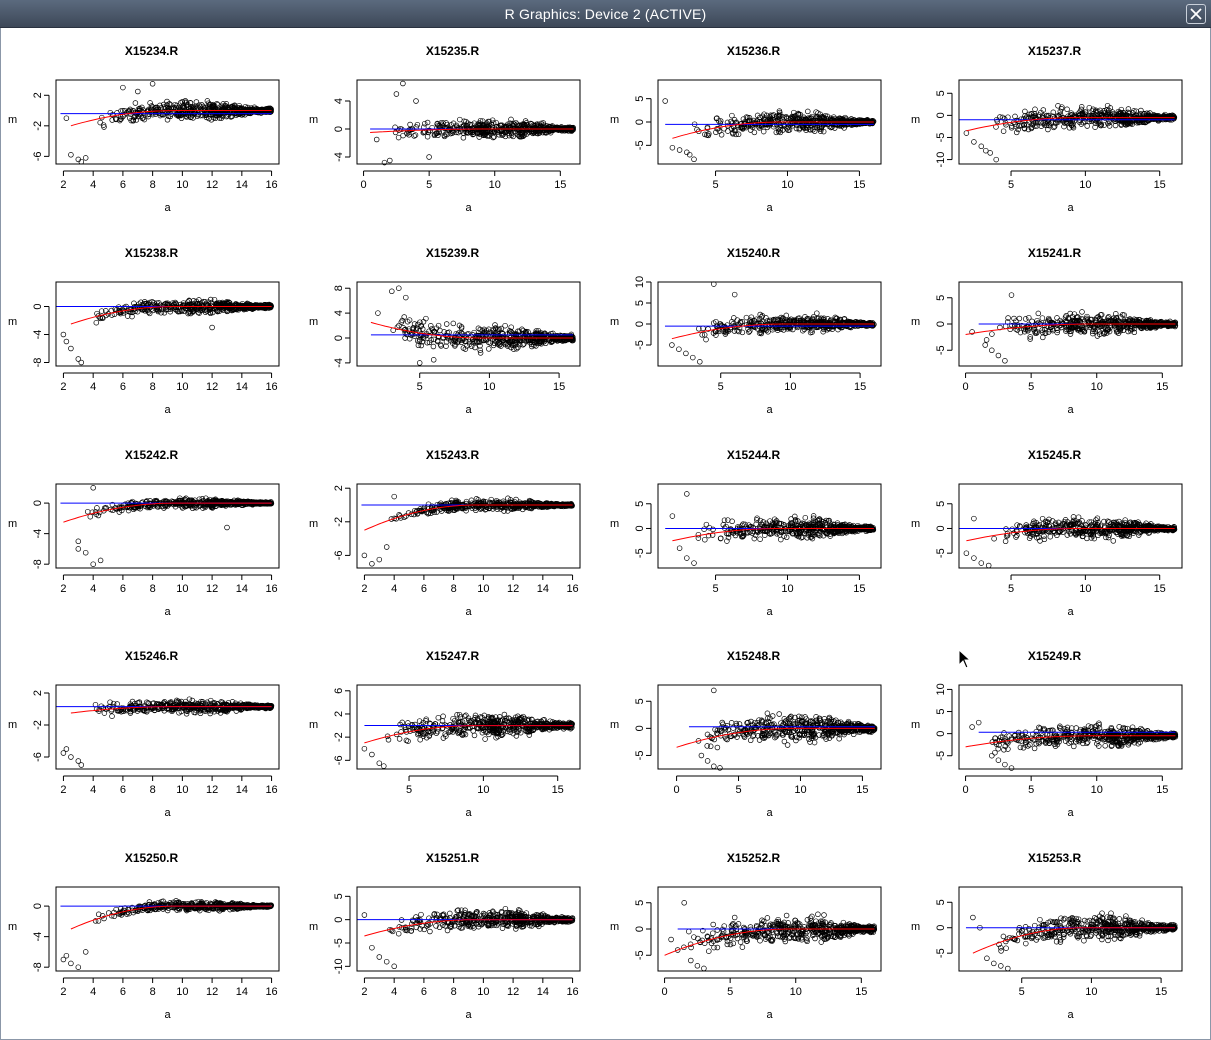 The width and height of the screenshot is (1211, 1040). Describe the element at coordinates (1196, 14) in the screenshot. I see `close-button` at that location.